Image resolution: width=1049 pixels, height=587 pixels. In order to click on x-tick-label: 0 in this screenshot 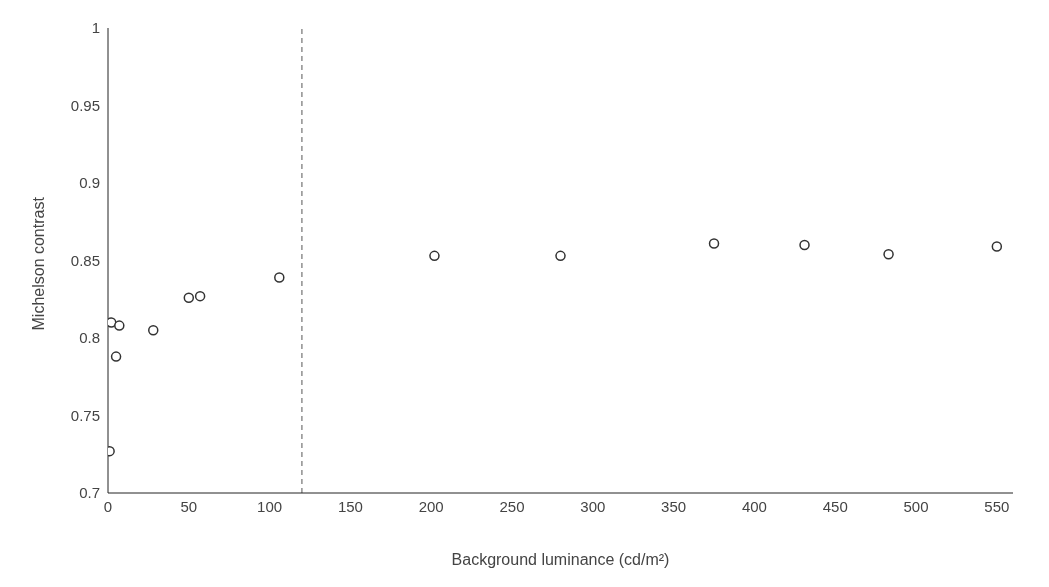, I will do `click(108, 506)`.